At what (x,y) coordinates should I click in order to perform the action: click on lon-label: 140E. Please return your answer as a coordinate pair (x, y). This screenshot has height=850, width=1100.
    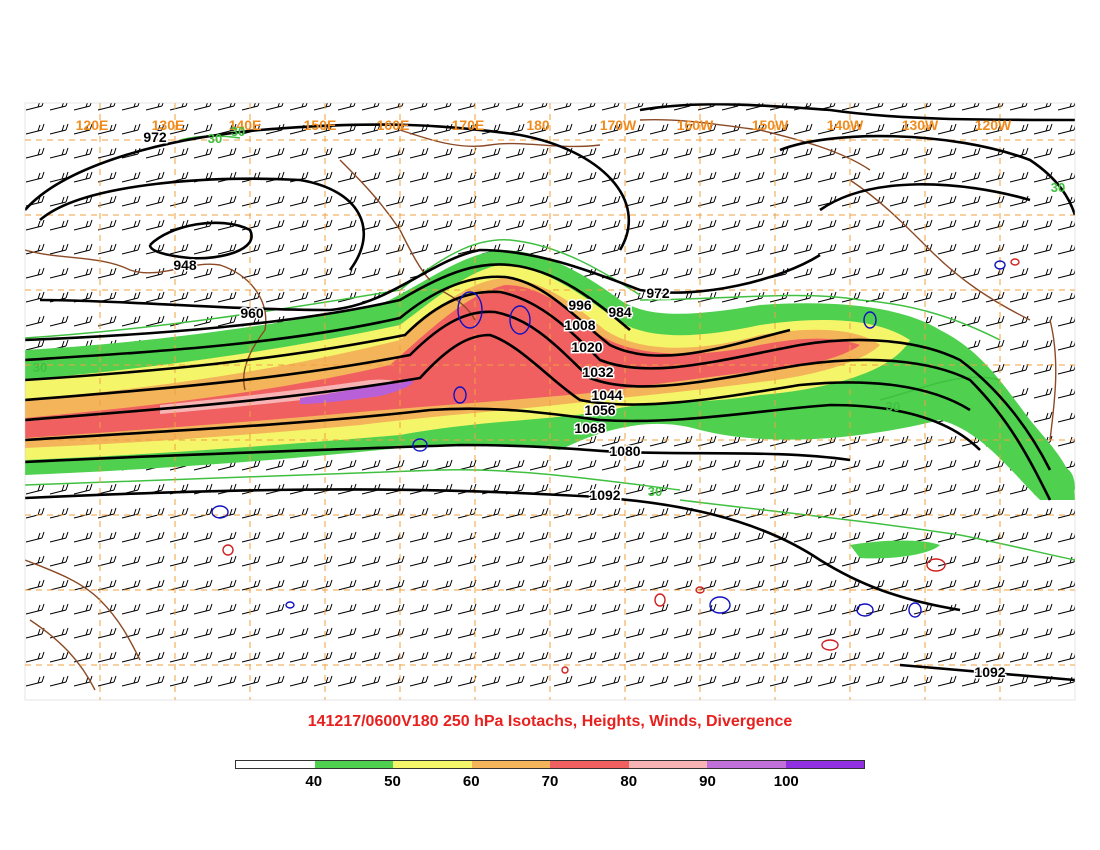
    Looking at the image, I should click on (245, 125).